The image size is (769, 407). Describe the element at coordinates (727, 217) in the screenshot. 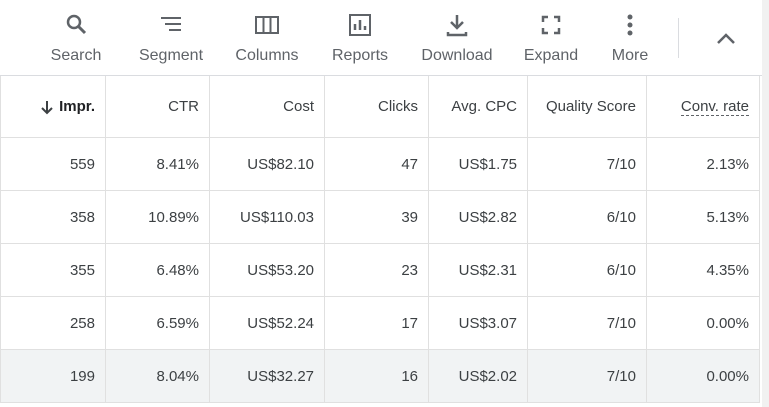

I see `data-cell-text: 5.13%` at that location.